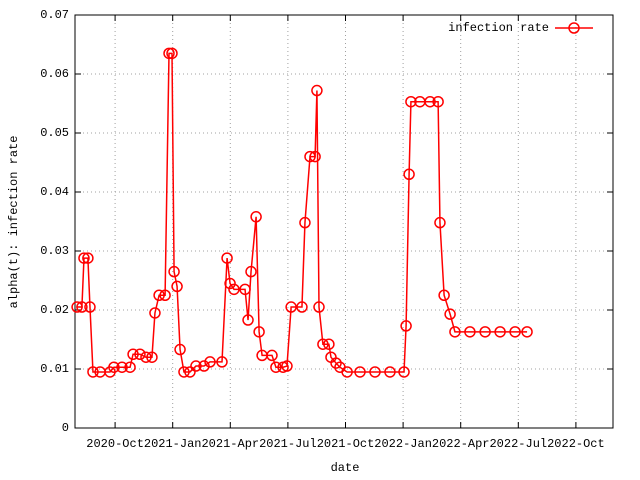 This screenshot has height=480, width=640. I want to click on x-tick-label: 2022-Jul, so click(518, 444).